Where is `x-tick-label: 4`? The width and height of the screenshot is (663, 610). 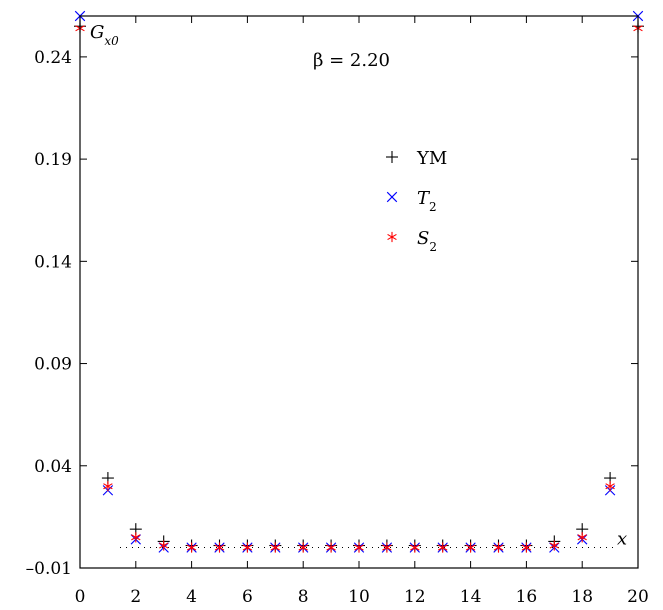
x-tick-label: 4 is located at coordinates (191, 597).